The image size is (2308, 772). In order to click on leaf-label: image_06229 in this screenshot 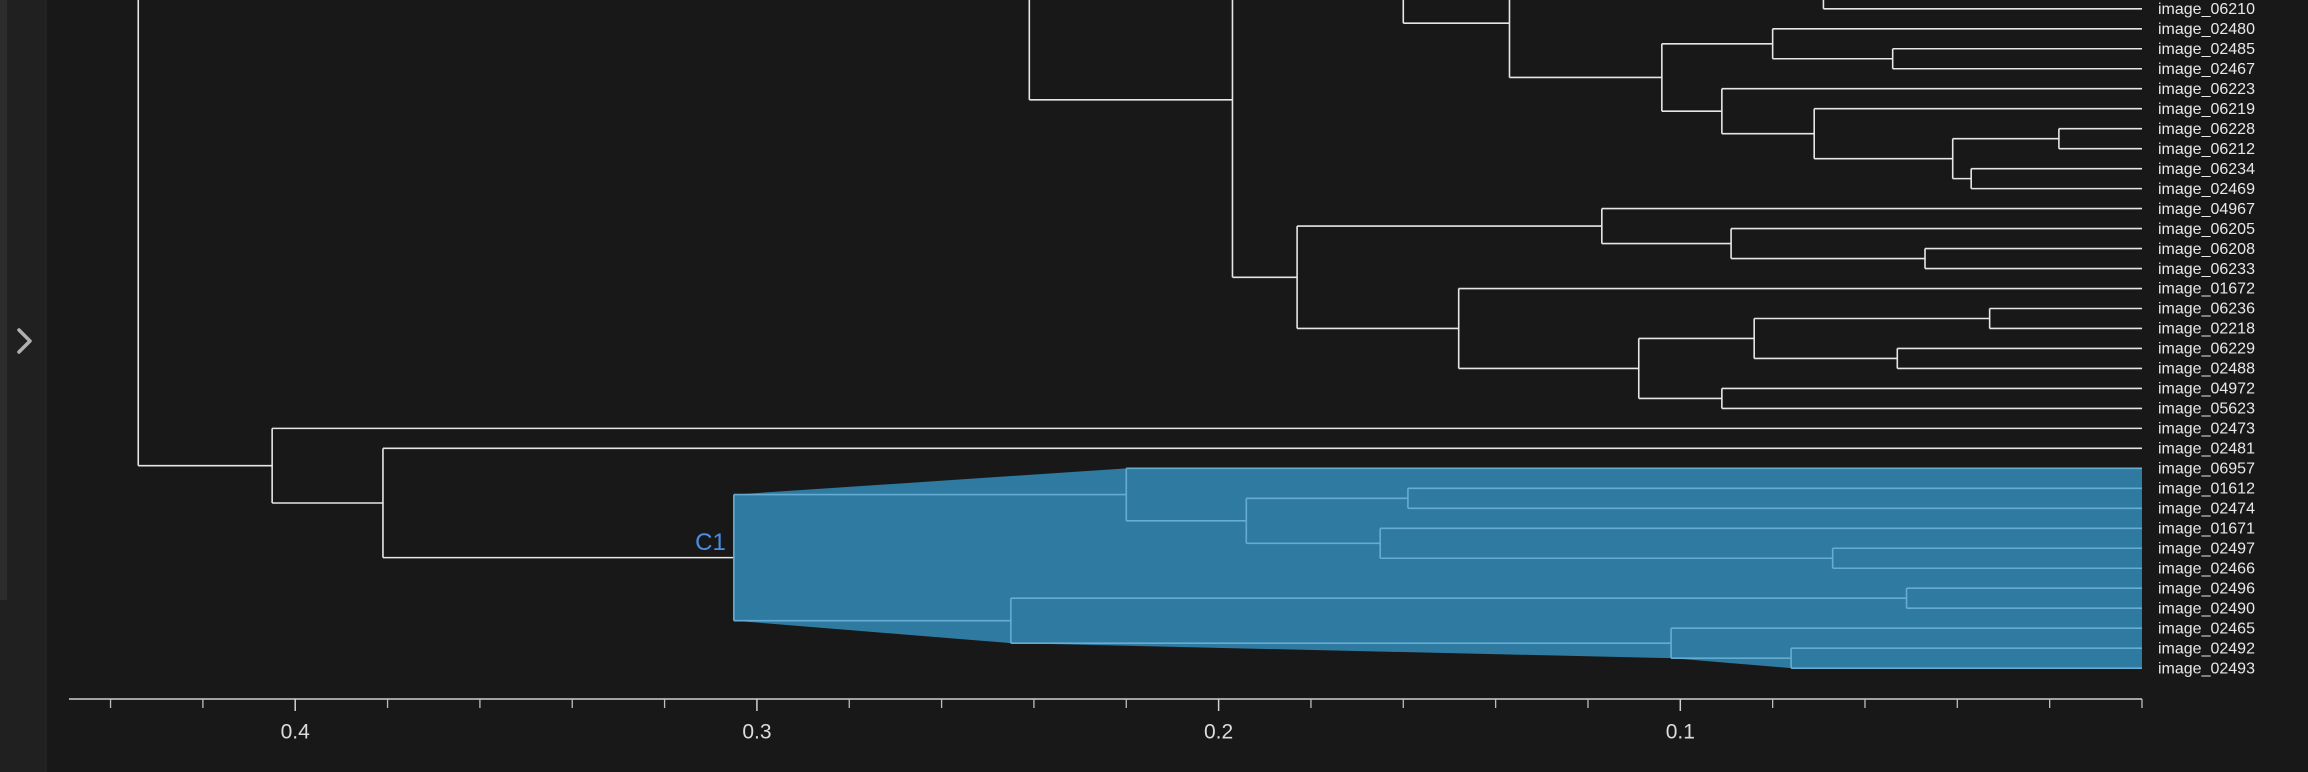, I will do `click(2206, 349)`.